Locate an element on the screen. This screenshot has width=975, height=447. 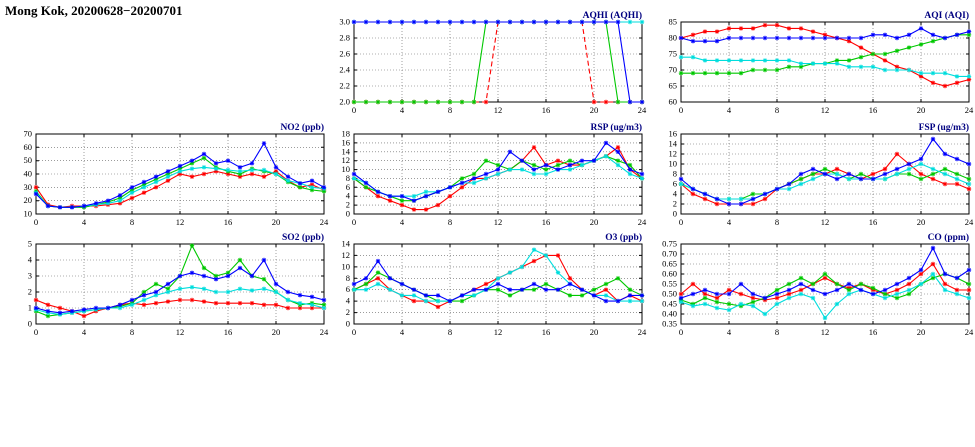
chart-title-co: CO (ppm) is located at coordinates (948, 238).